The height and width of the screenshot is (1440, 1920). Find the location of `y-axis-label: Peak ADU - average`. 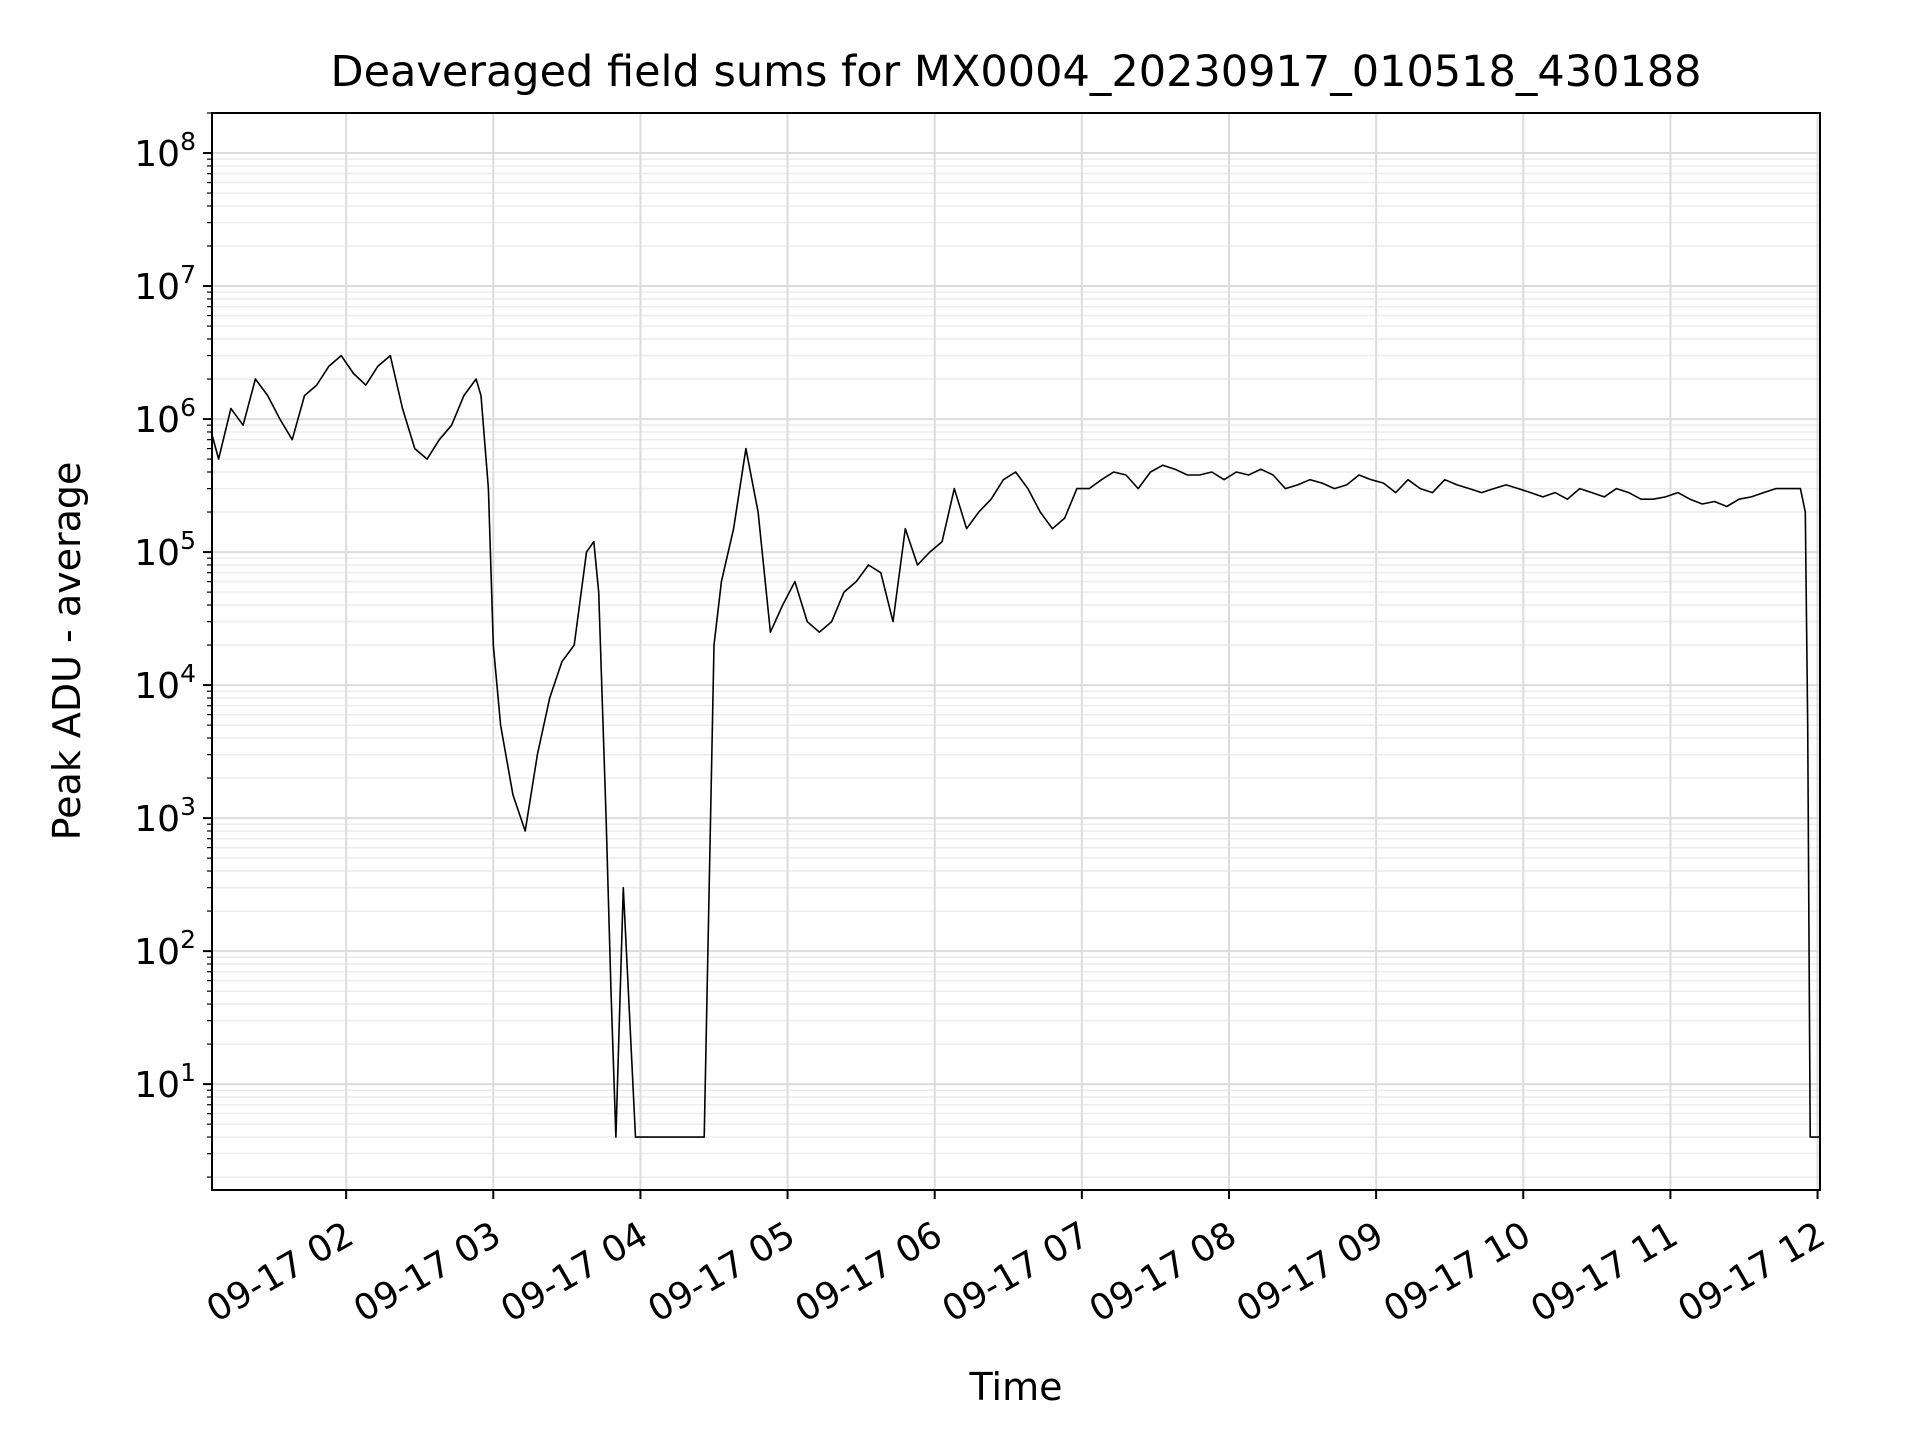

y-axis-label: Peak ADU - average is located at coordinates (67, 651).